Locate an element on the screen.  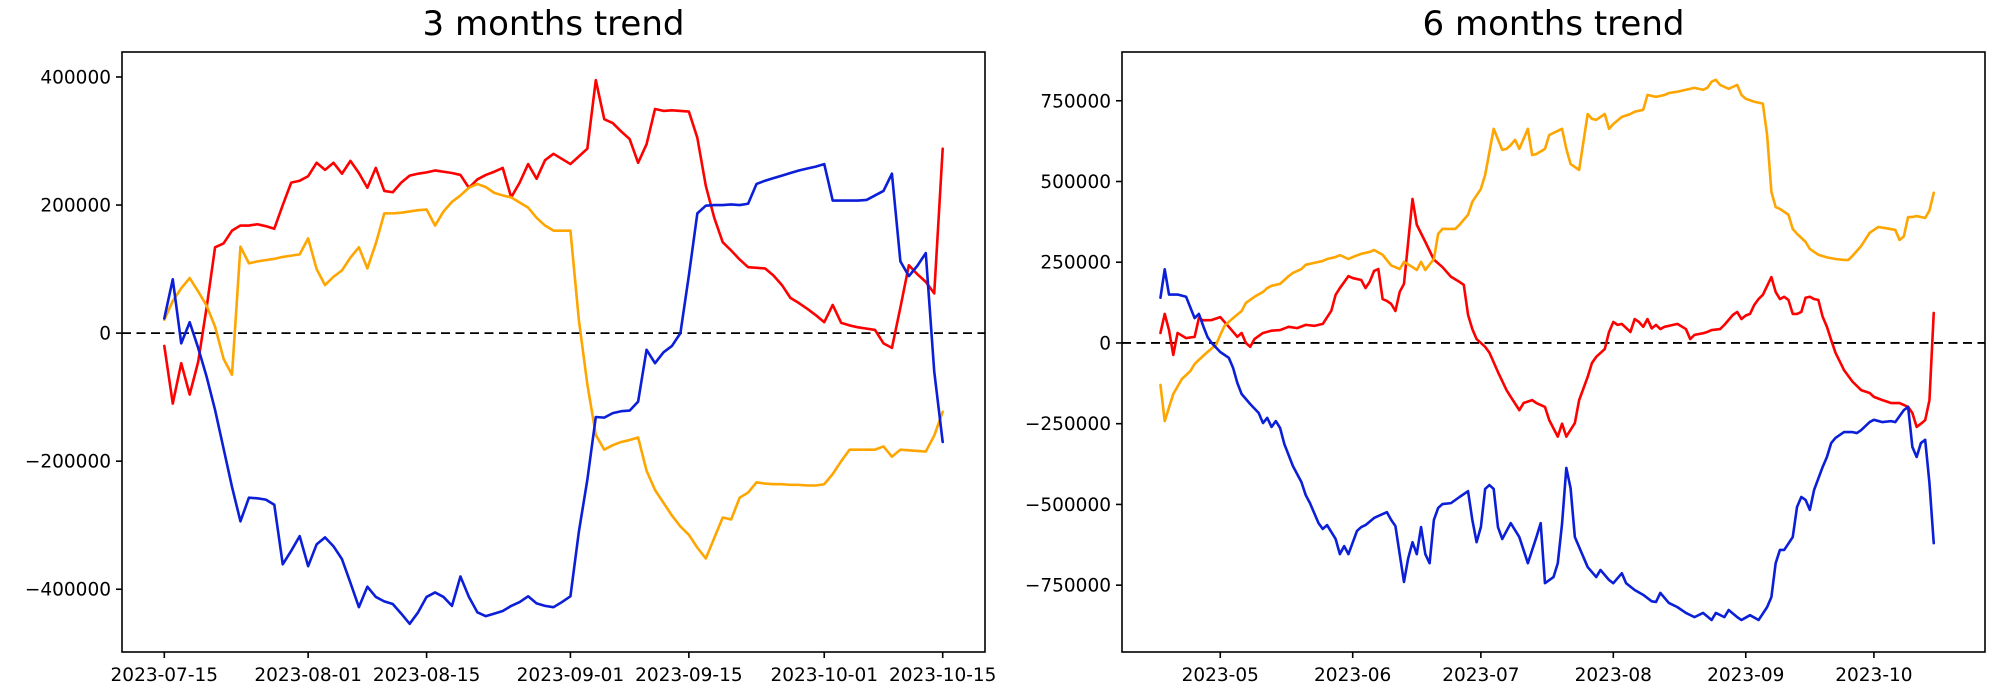
y-tick-label: 250000 is located at coordinates (1075, 263).